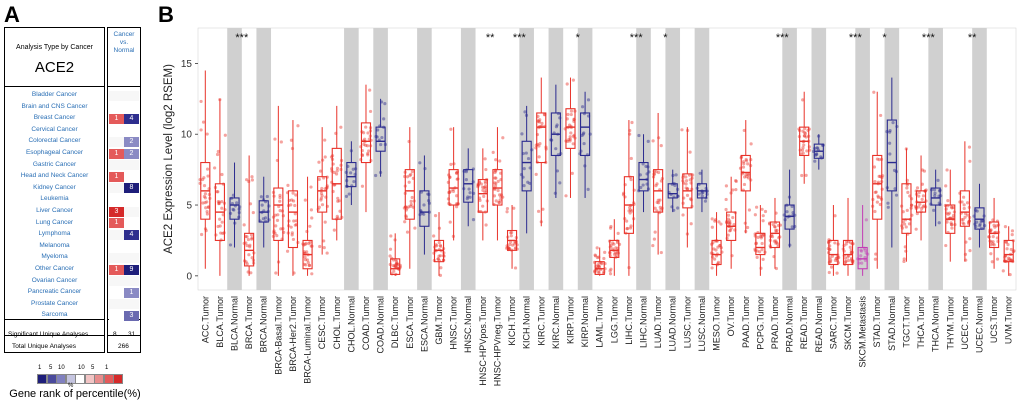 This screenshot has height=415, width=1020. Describe the element at coordinates (54, 129) in the screenshot. I see `cancer-row-label: Cervical Cancer` at that location.